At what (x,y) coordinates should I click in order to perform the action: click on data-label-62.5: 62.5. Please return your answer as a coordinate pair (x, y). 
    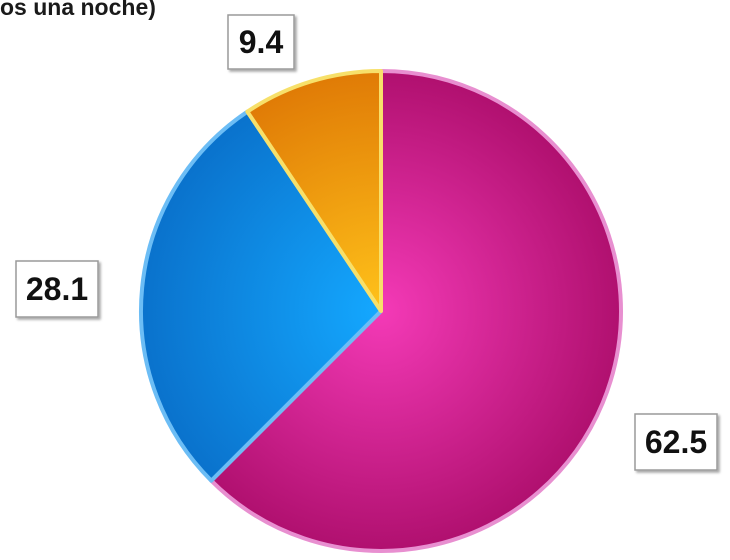
    Looking at the image, I should click on (676, 442).